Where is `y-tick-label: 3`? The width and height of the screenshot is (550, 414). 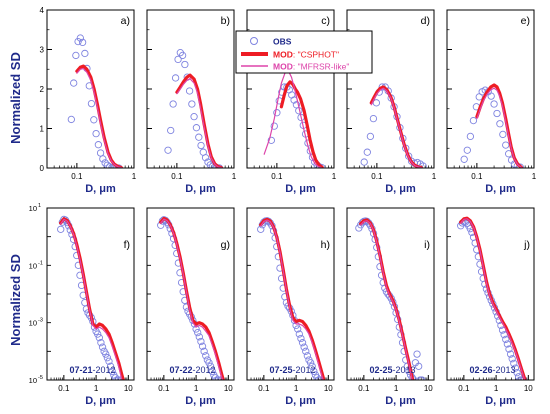
y-tick-label: 3 is located at coordinates (42, 50).